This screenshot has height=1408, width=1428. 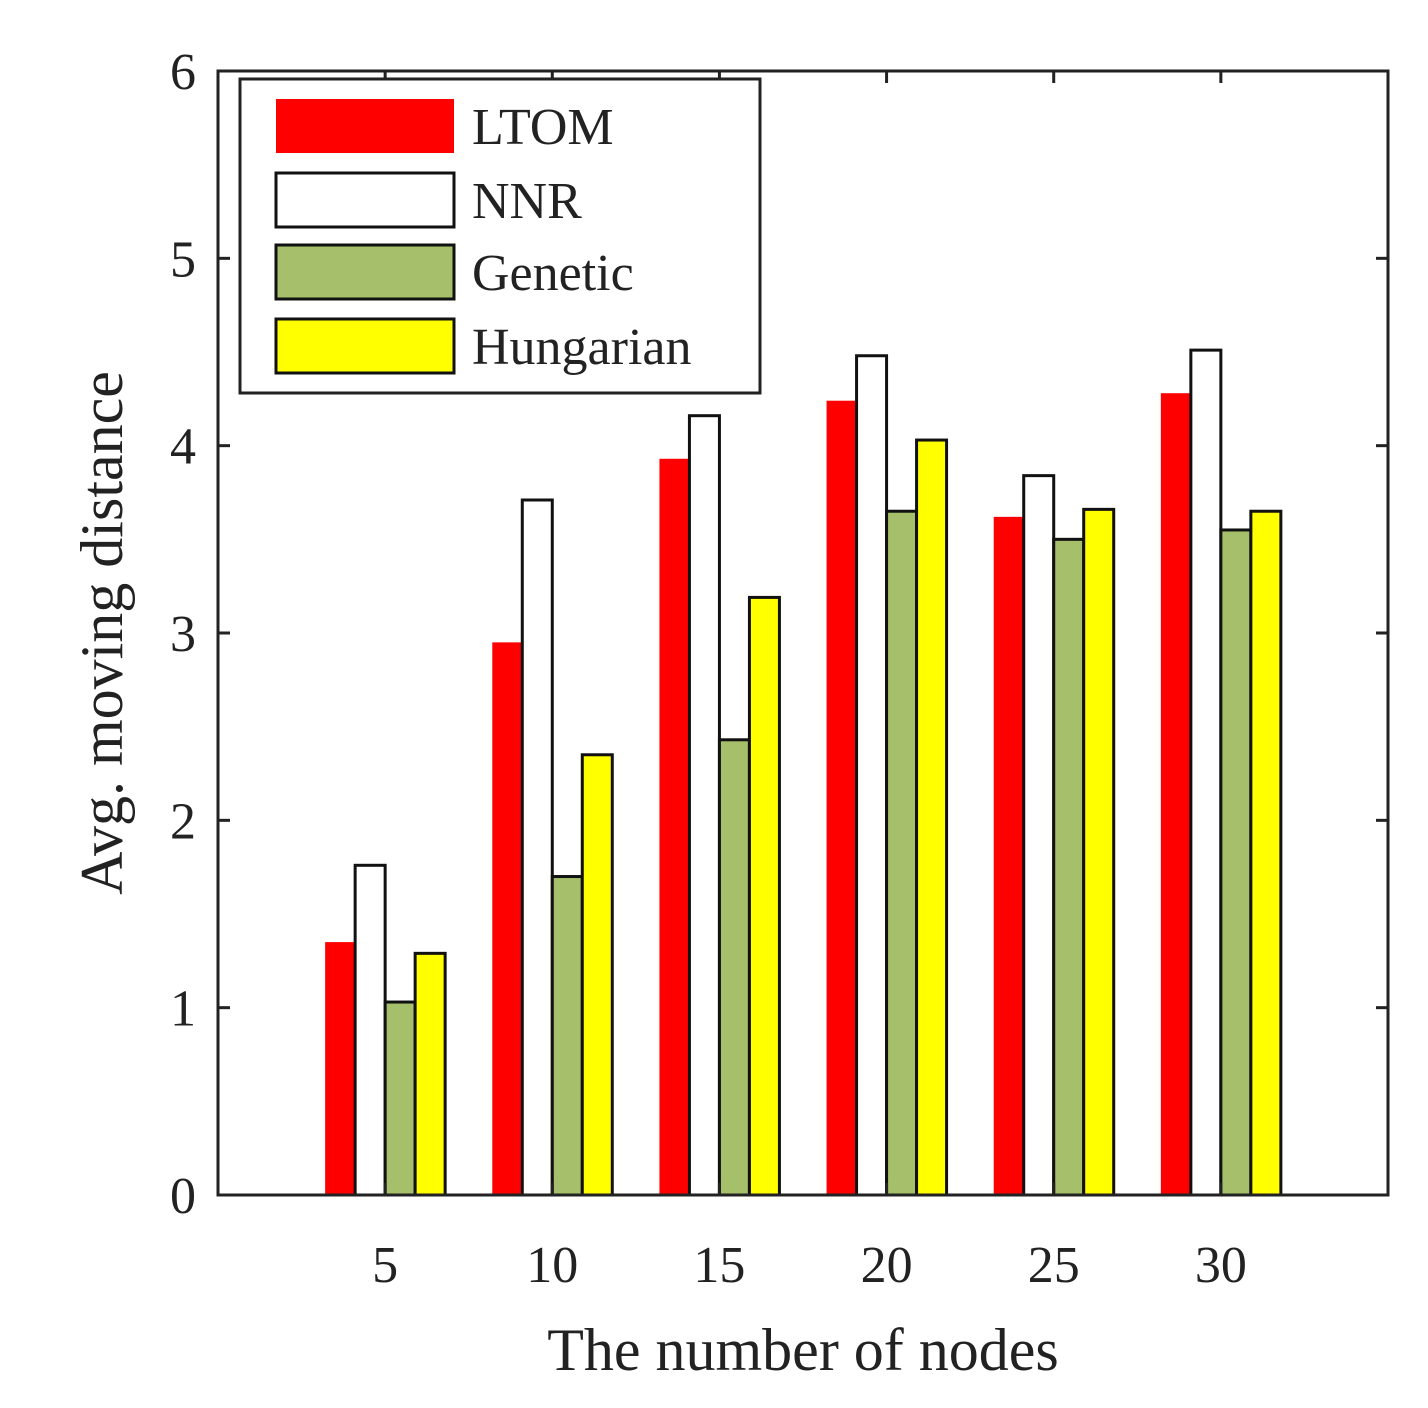 What do you see at coordinates (183, 259) in the screenshot?
I see `y-tick-label-5: 5` at bounding box center [183, 259].